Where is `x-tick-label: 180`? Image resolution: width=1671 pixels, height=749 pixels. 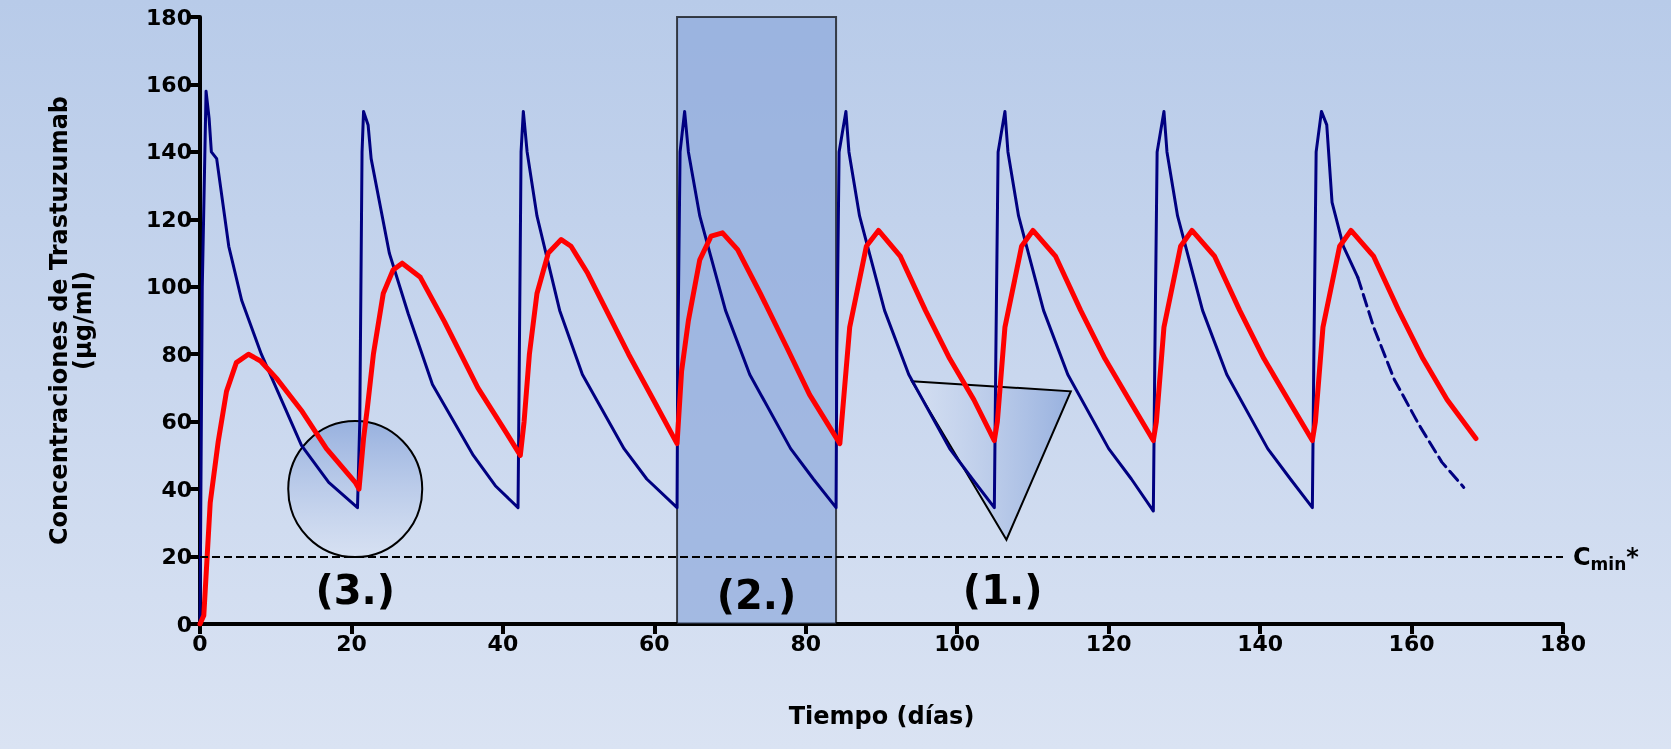
x-tick-label: 180 is located at coordinates (1563, 643).